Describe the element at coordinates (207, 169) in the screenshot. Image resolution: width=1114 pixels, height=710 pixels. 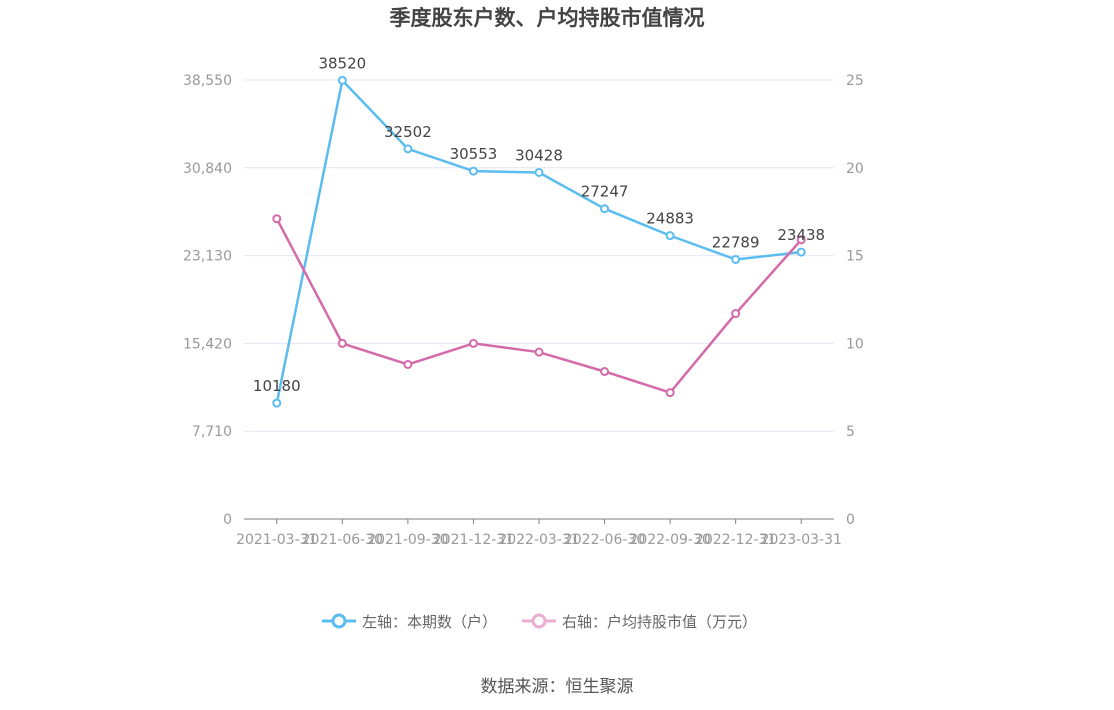
I see `left-axis-tick-label: 30,840` at that location.